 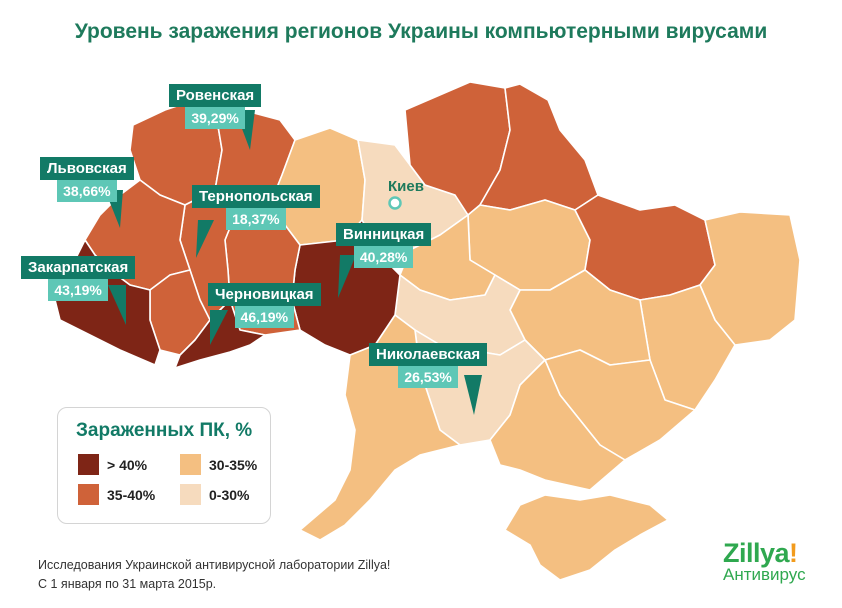 I want to click on legend-swatch-gt40, so click(x=88, y=464).